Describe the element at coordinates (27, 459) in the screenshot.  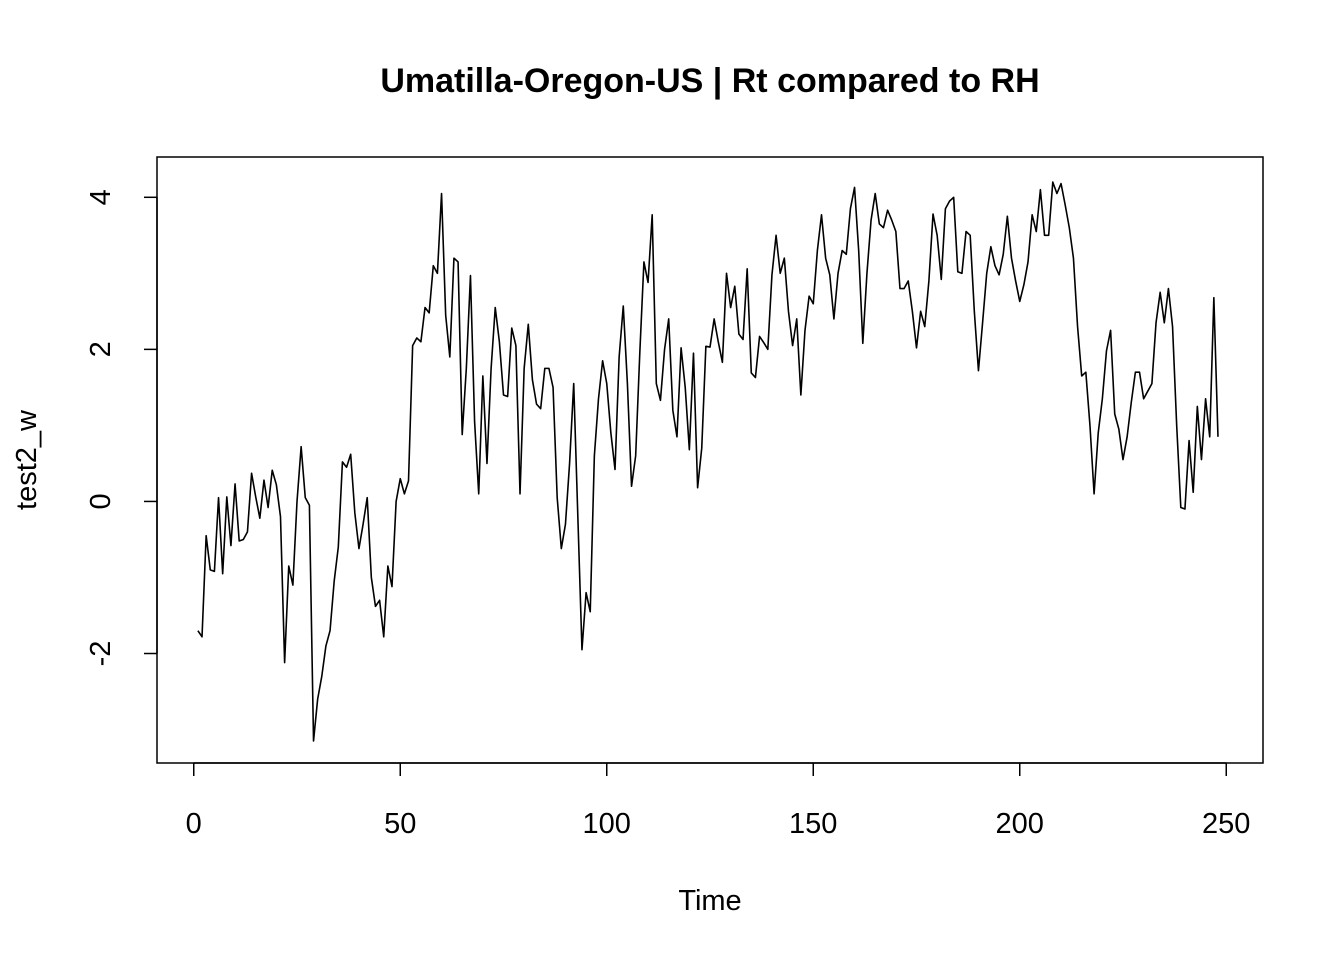
I see `y-axis-label: test2_w` at that location.